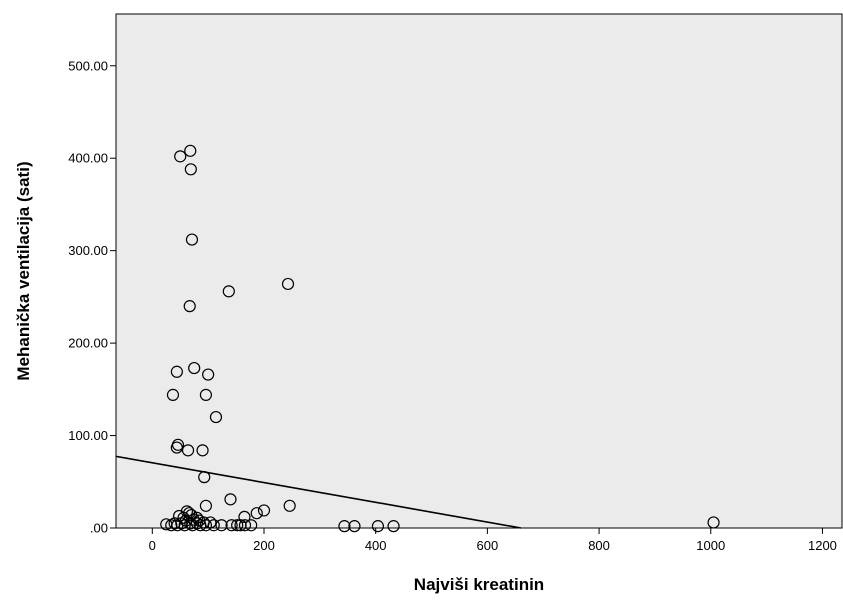 The height and width of the screenshot is (601, 843). Describe the element at coordinates (23, 270) in the screenshot. I see `y-axis-title: Mehanička ventilacija (sati)` at that location.